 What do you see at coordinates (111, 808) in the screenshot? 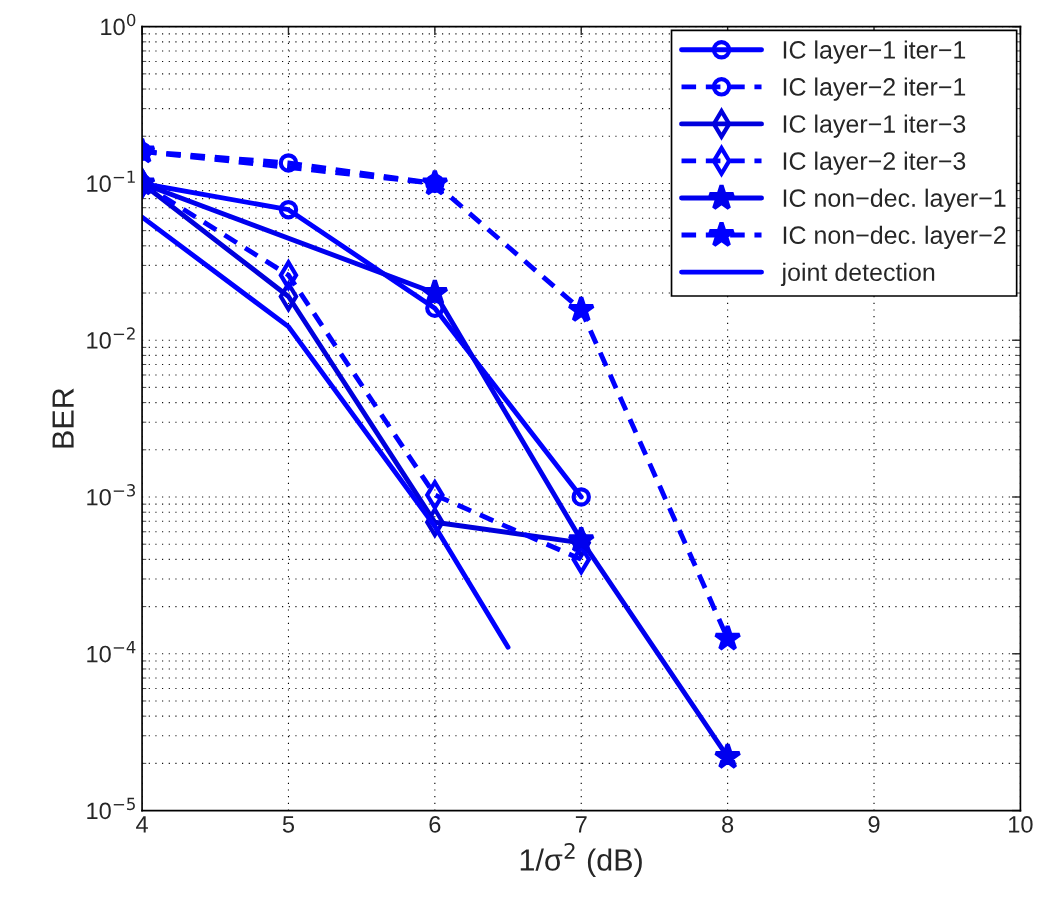
I see `y-tick-label: 10$^{−5}$` at bounding box center [111, 808].